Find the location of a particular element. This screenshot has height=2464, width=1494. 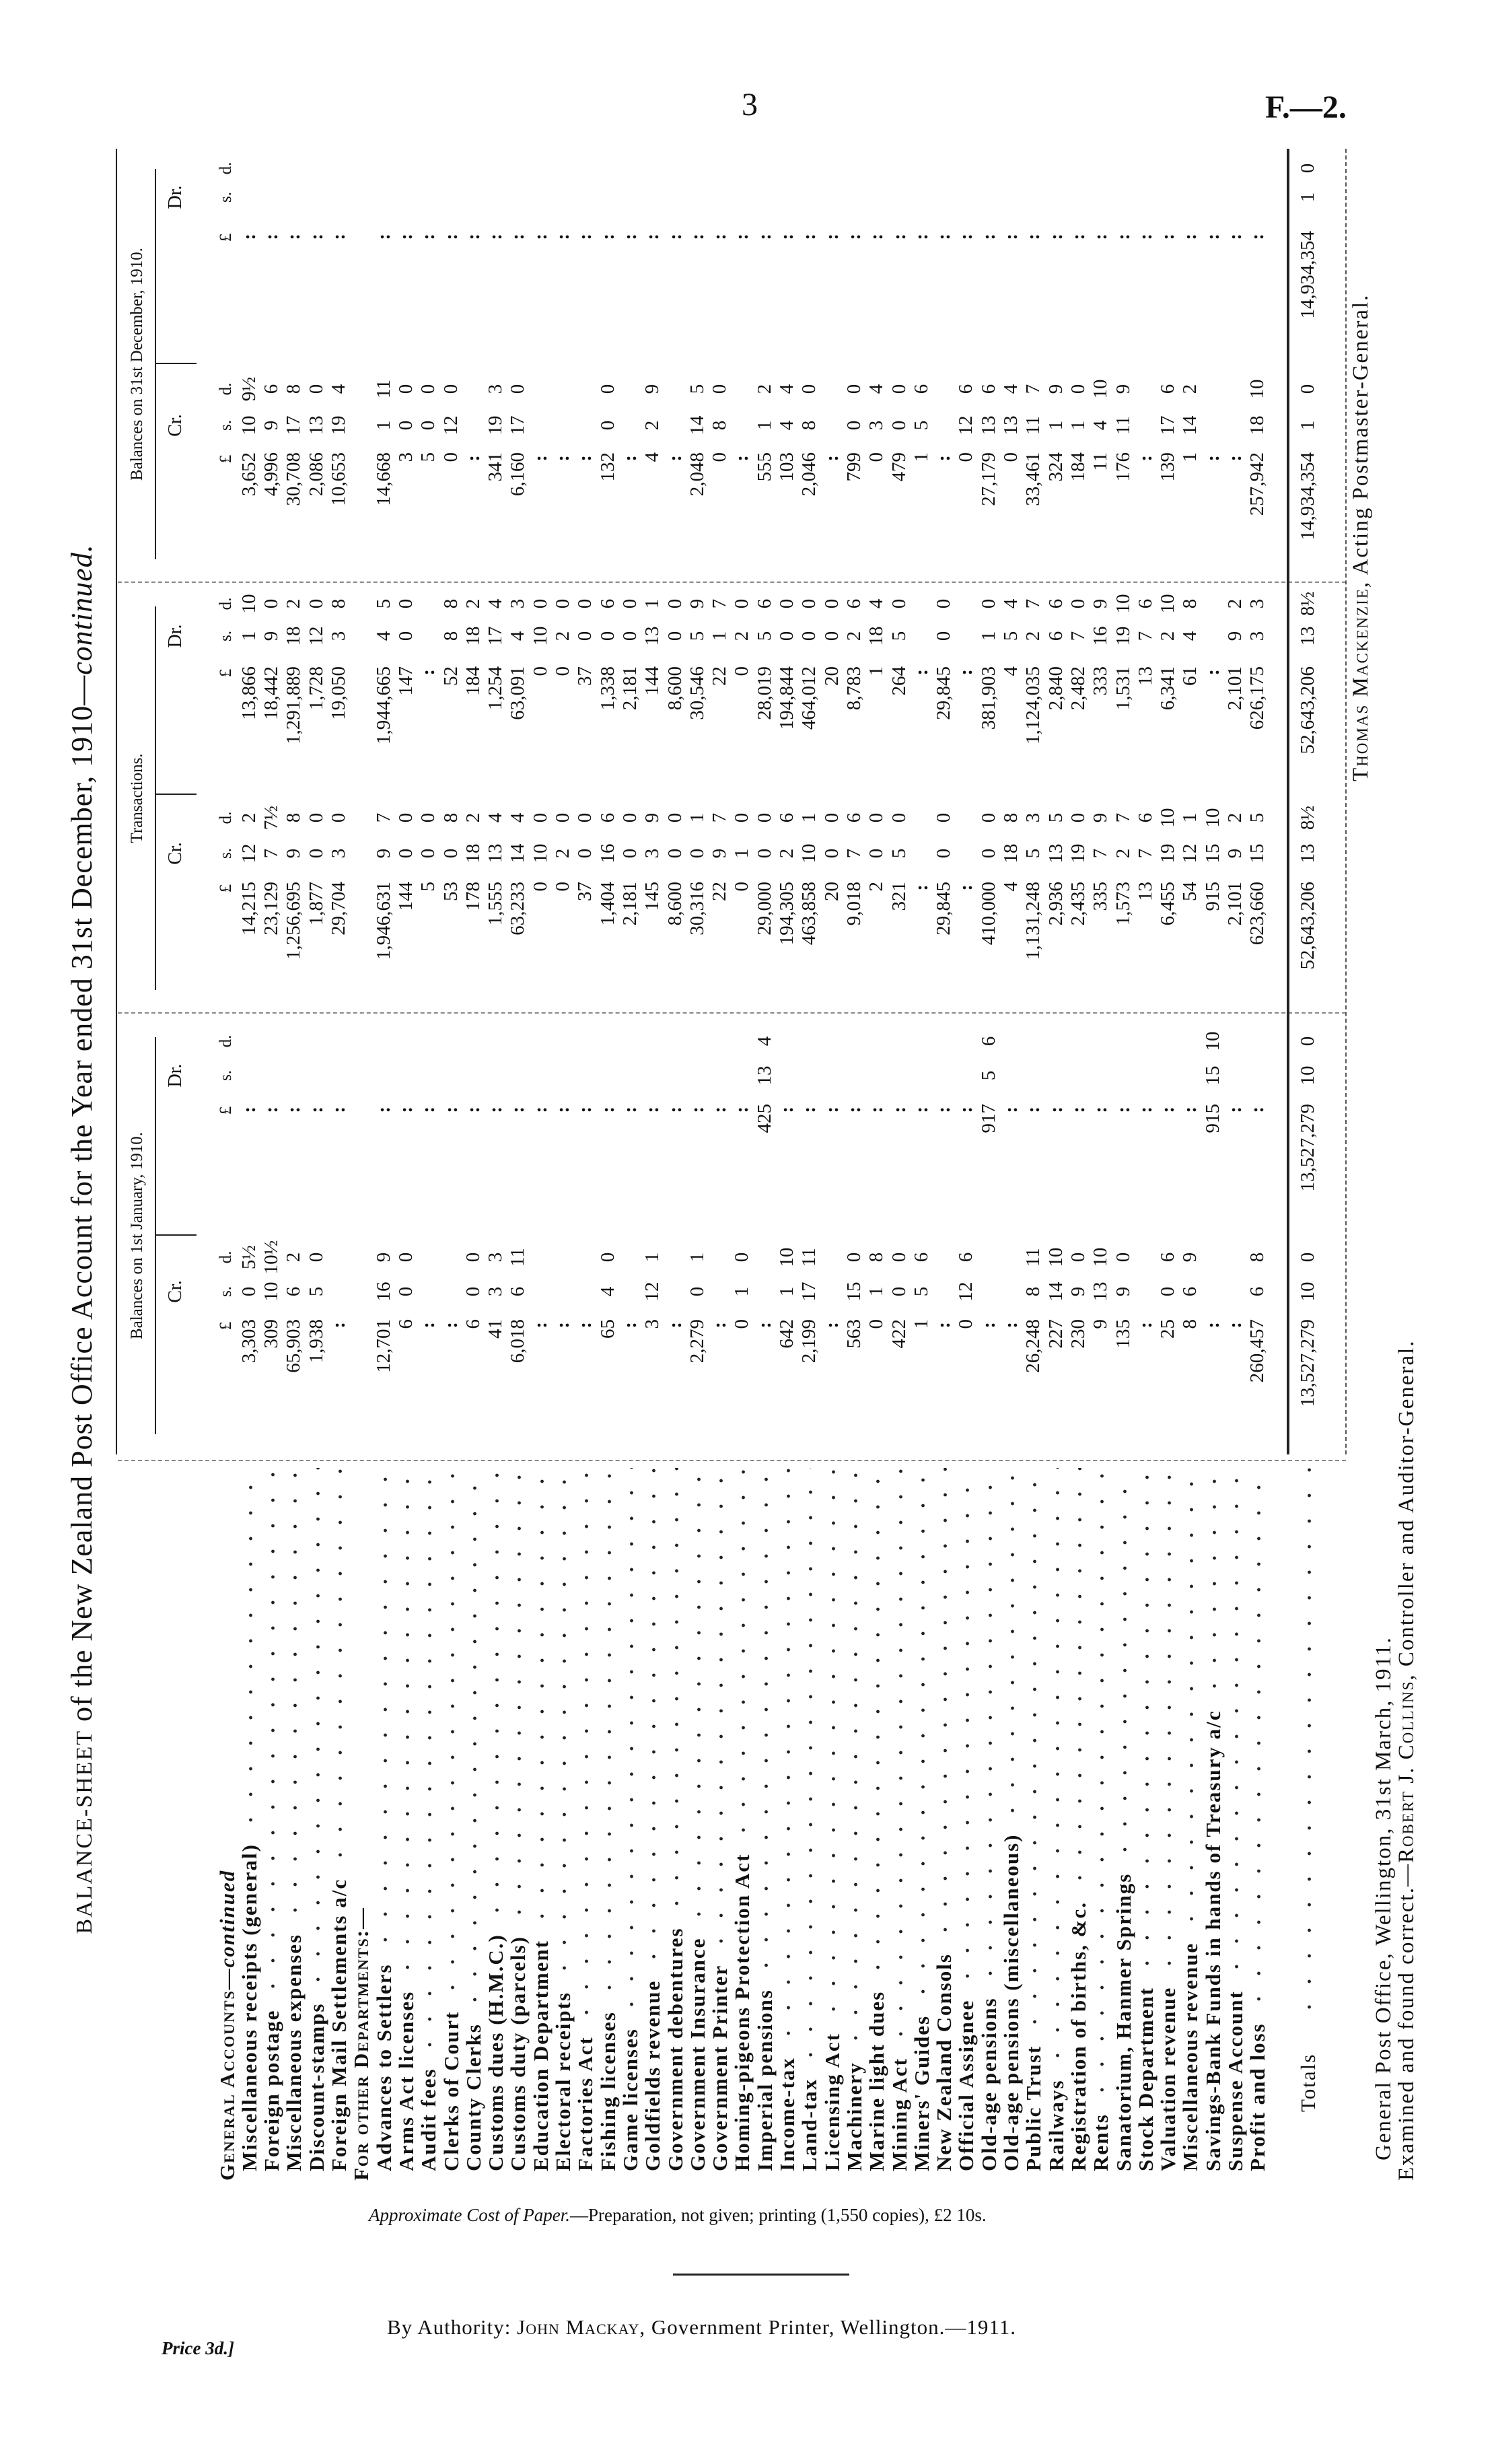

amount-pounds: 1,404 is located at coordinates (607, 904).